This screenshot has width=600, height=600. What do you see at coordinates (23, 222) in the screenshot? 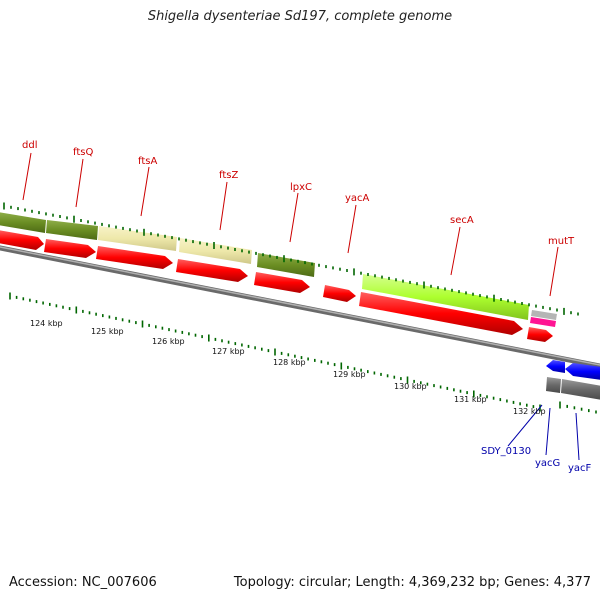
I see `cog-block-ddl` at bounding box center [23, 222].